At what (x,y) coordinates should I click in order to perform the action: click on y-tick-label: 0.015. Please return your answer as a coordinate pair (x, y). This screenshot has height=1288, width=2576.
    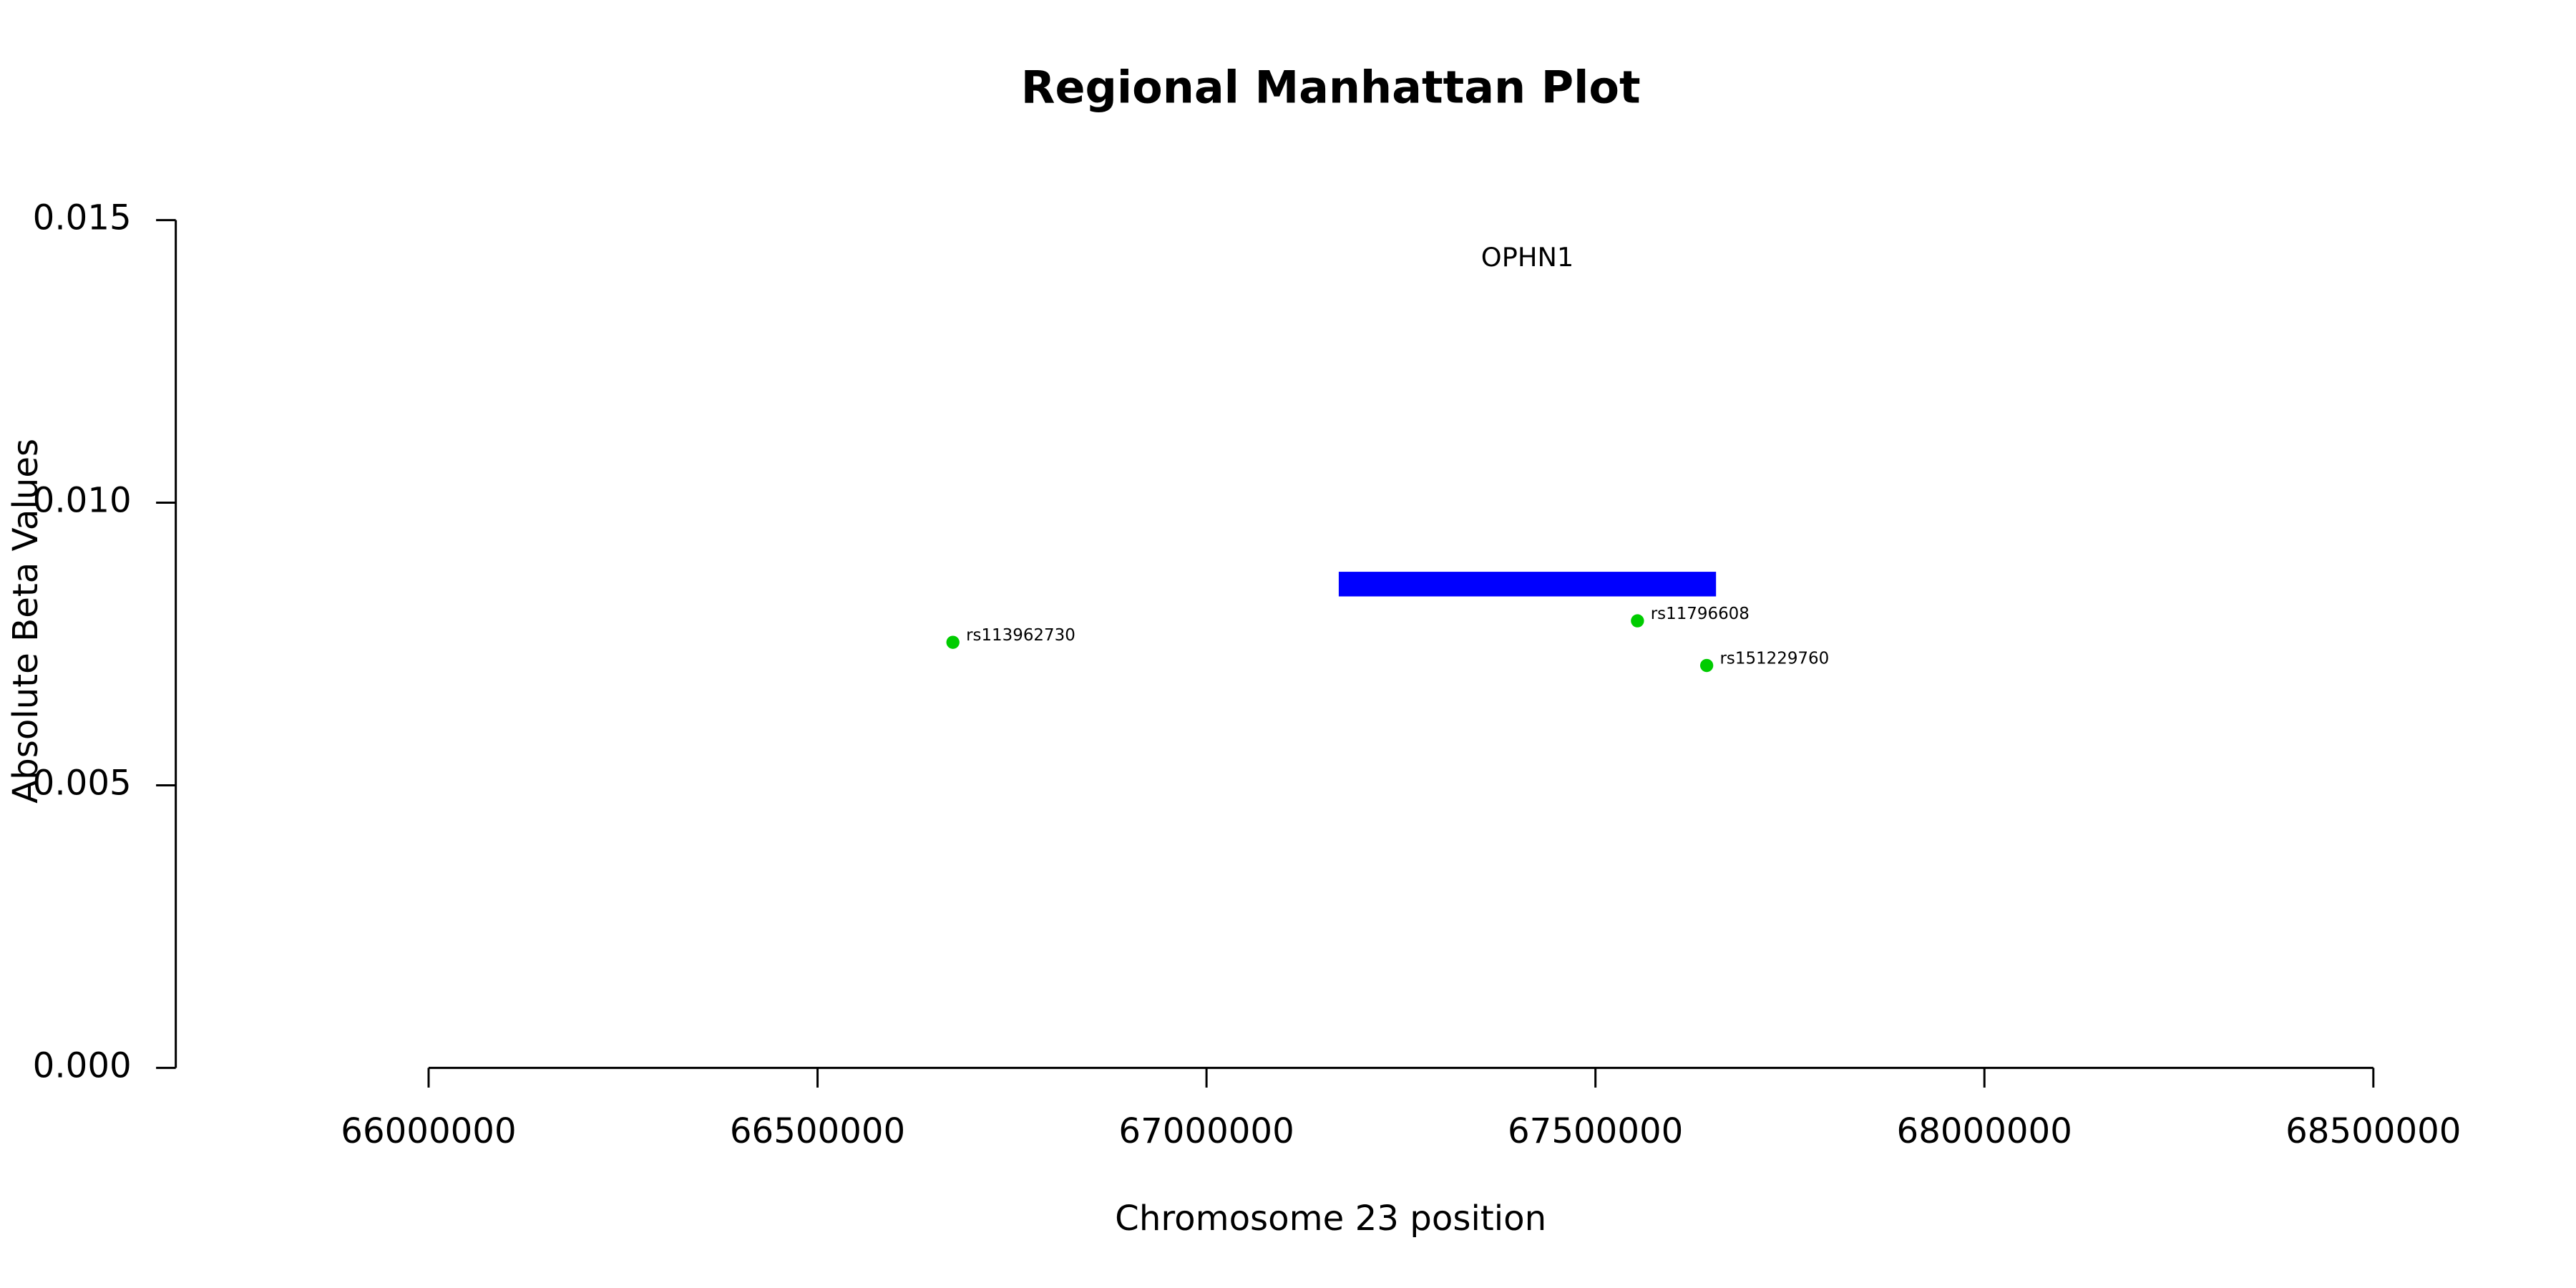
    Looking at the image, I should click on (82, 218).